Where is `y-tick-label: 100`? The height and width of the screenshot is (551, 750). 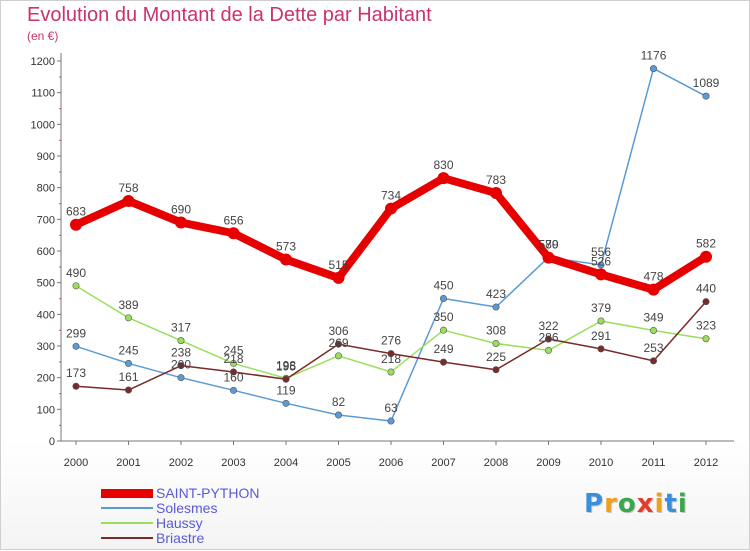
y-tick-label: 100 is located at coordinates (46, 410).